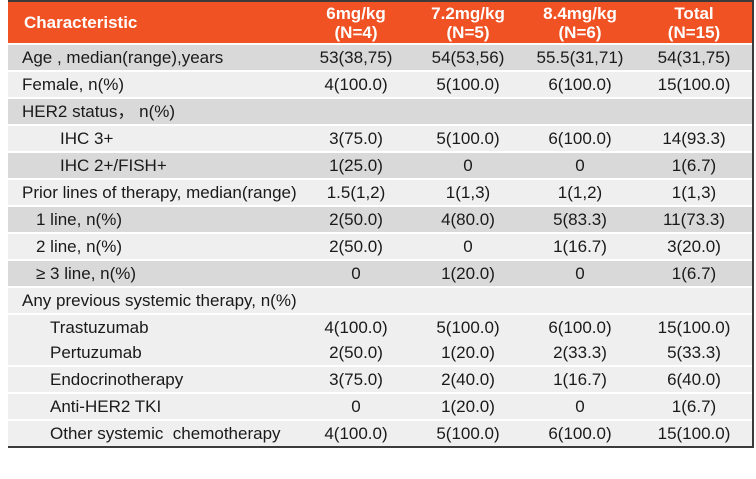  What do you see at coordinates (81, 22) in the screenshot?
I see `column-header-label: Characteristic` at bounding box center [81, 22].